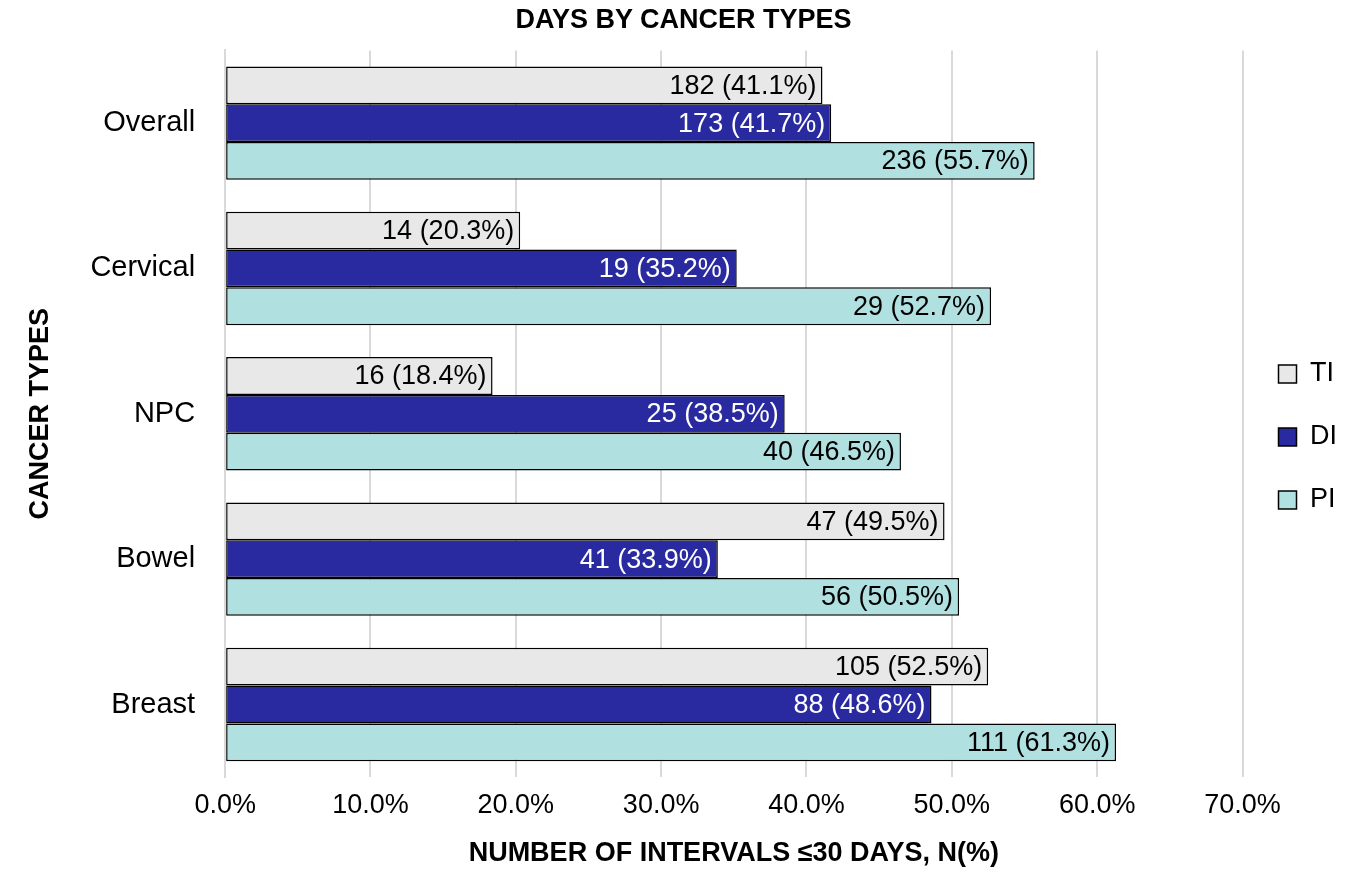 This screenshot has height=884, width=1367. I want to click on y-axis-title: CANCER TYPES, so click(38, 414).